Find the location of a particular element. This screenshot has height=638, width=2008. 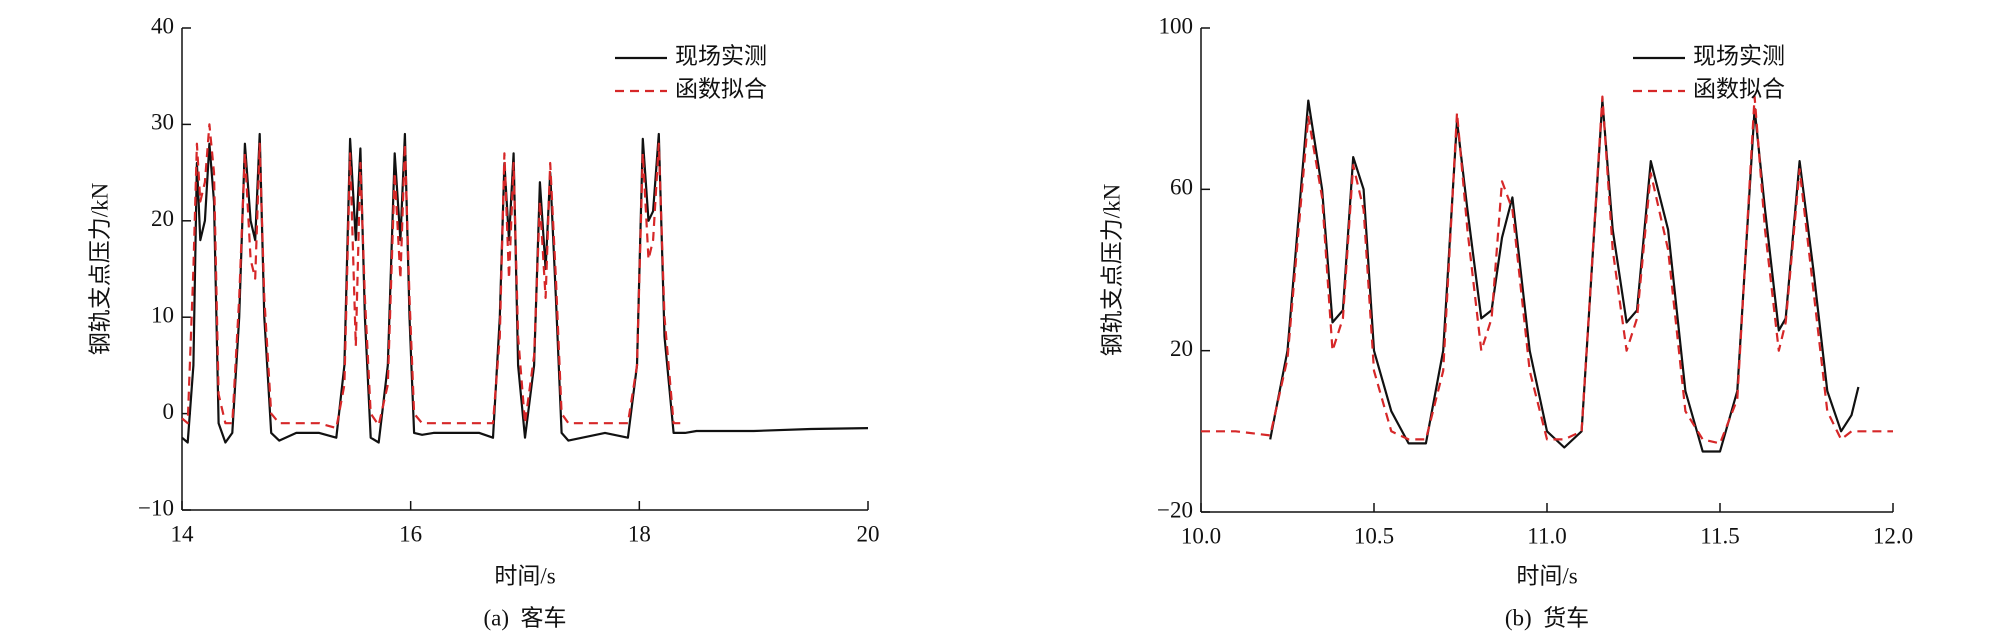

x-tick-label: 11.0 is located at coordinates (1546, 535).